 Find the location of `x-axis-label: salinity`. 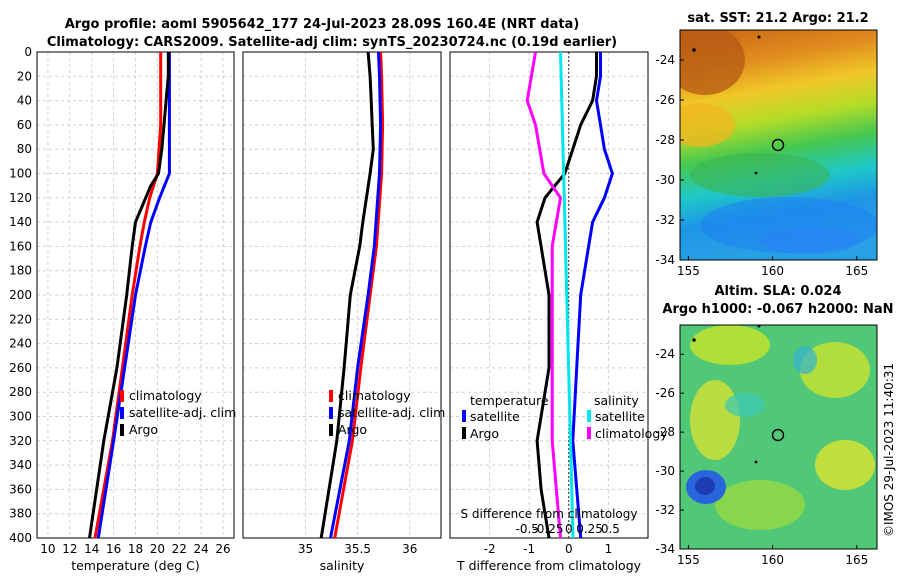

x-axis-label: salinity is located at coordinates (342, 565).